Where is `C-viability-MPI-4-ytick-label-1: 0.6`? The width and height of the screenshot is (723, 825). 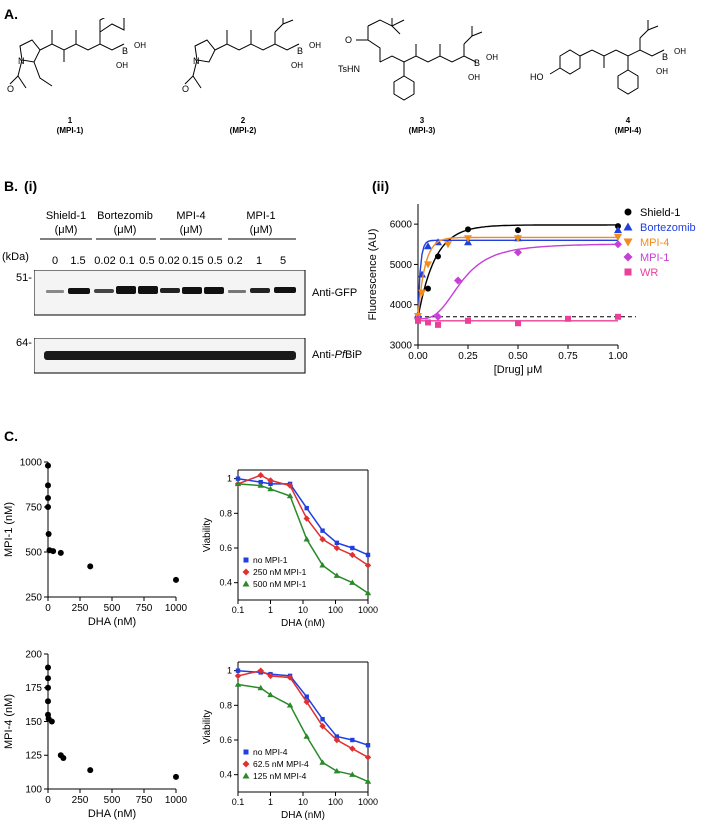
C-viability-MPI-4-ytick-label-1: 0.6 is located at coordinates (225, 740).